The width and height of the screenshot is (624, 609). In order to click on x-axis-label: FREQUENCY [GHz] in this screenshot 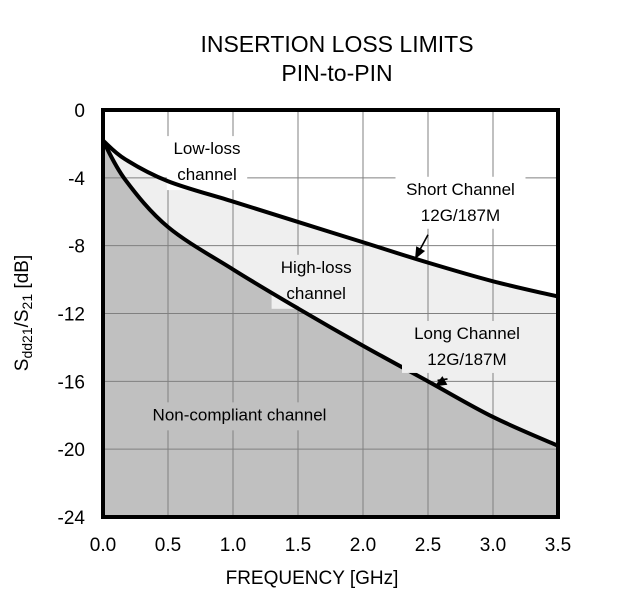, I will do `click(312, 578)`.